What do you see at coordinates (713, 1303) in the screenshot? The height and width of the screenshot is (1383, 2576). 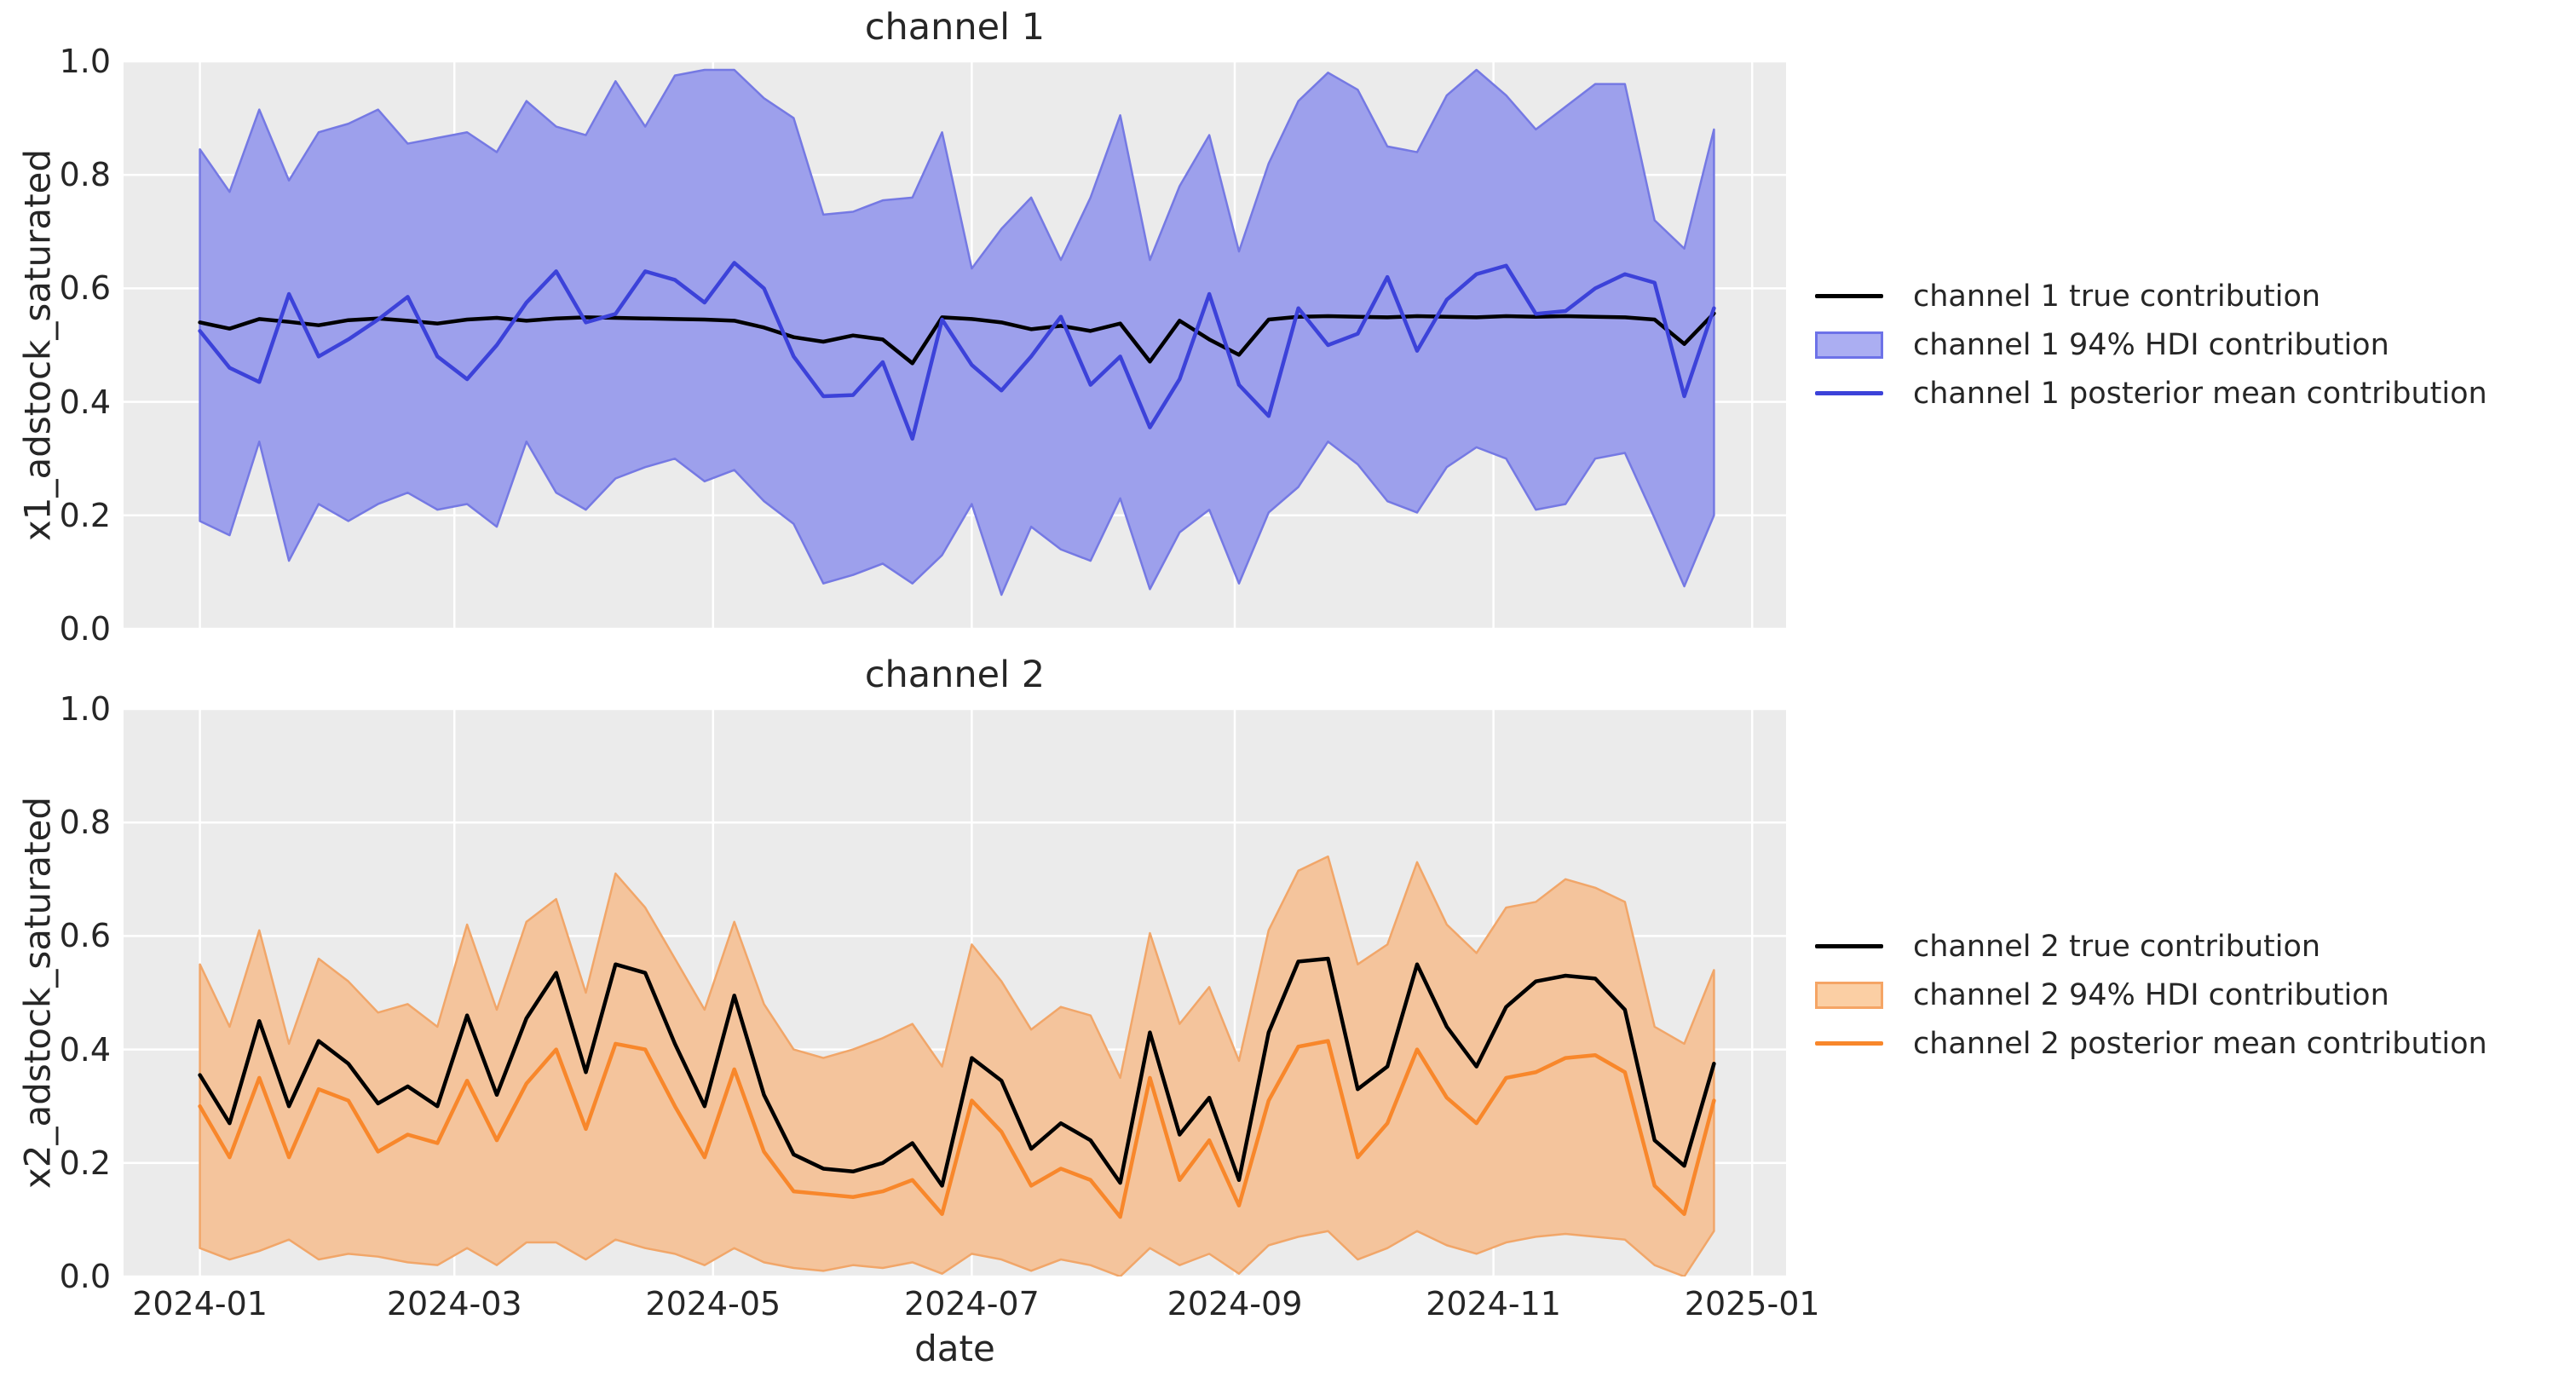 I see `x-tick-label: 2024-05` at bounding box center [713, 1303].